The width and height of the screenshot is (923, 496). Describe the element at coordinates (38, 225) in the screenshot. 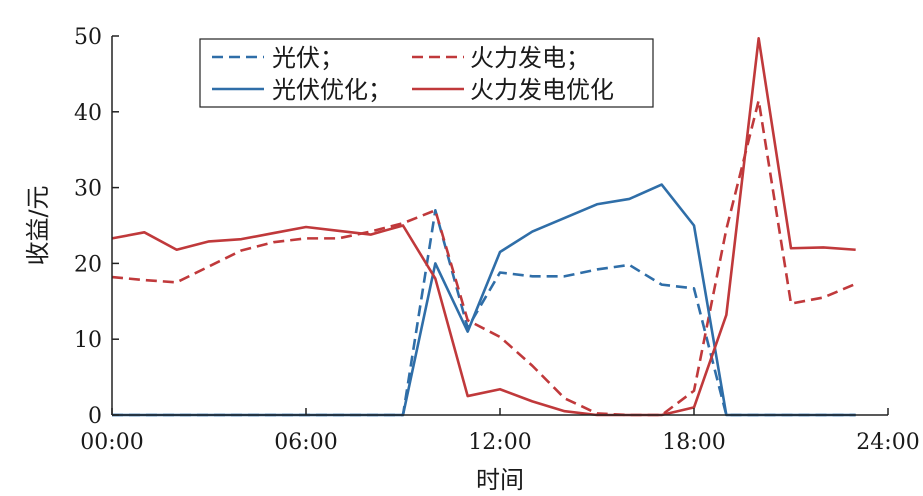

I see `y-axis-label: 收益/元` at that location.